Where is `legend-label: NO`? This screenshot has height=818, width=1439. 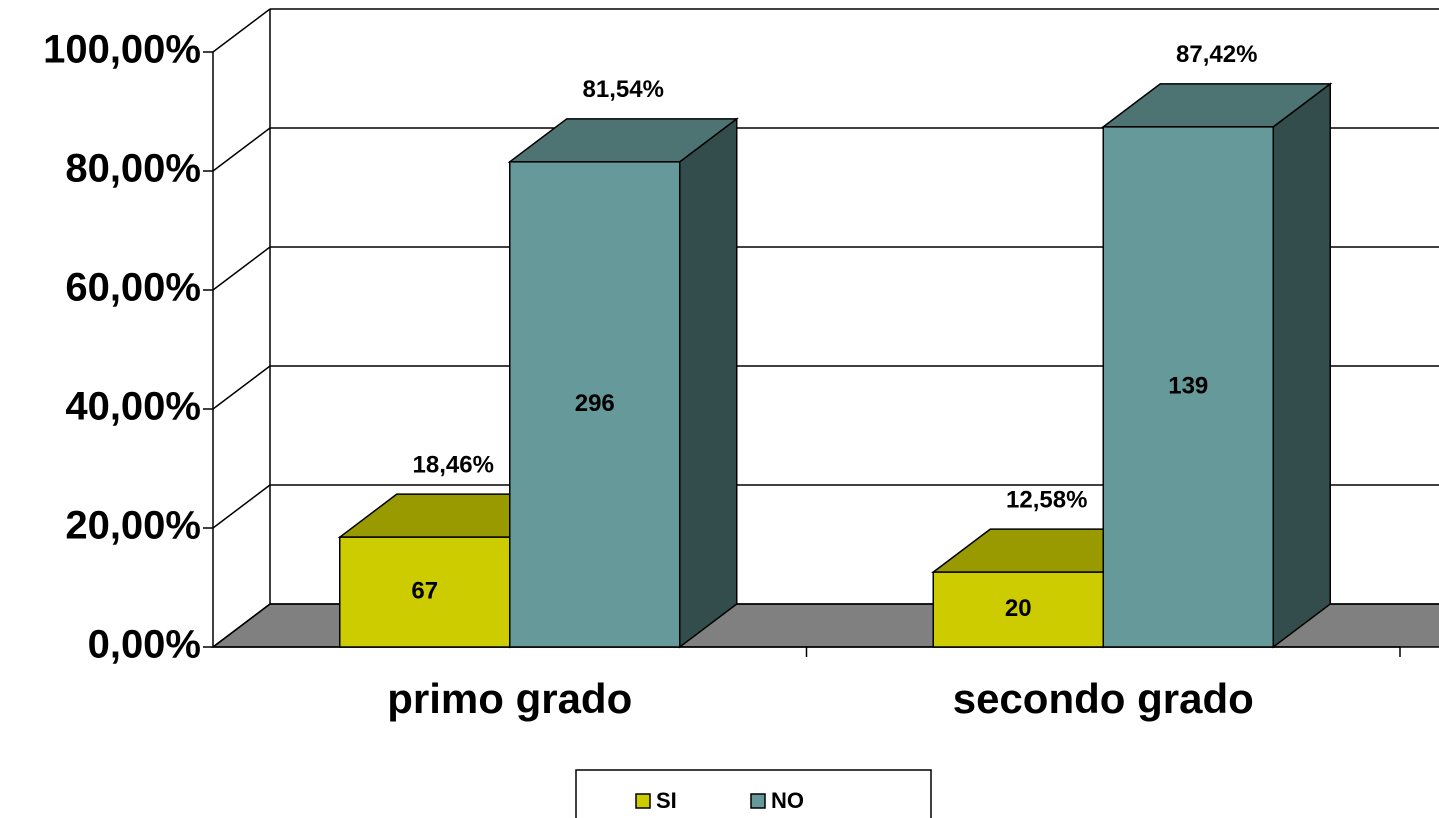 legend-label: NO is located at coordinates (787, 800).